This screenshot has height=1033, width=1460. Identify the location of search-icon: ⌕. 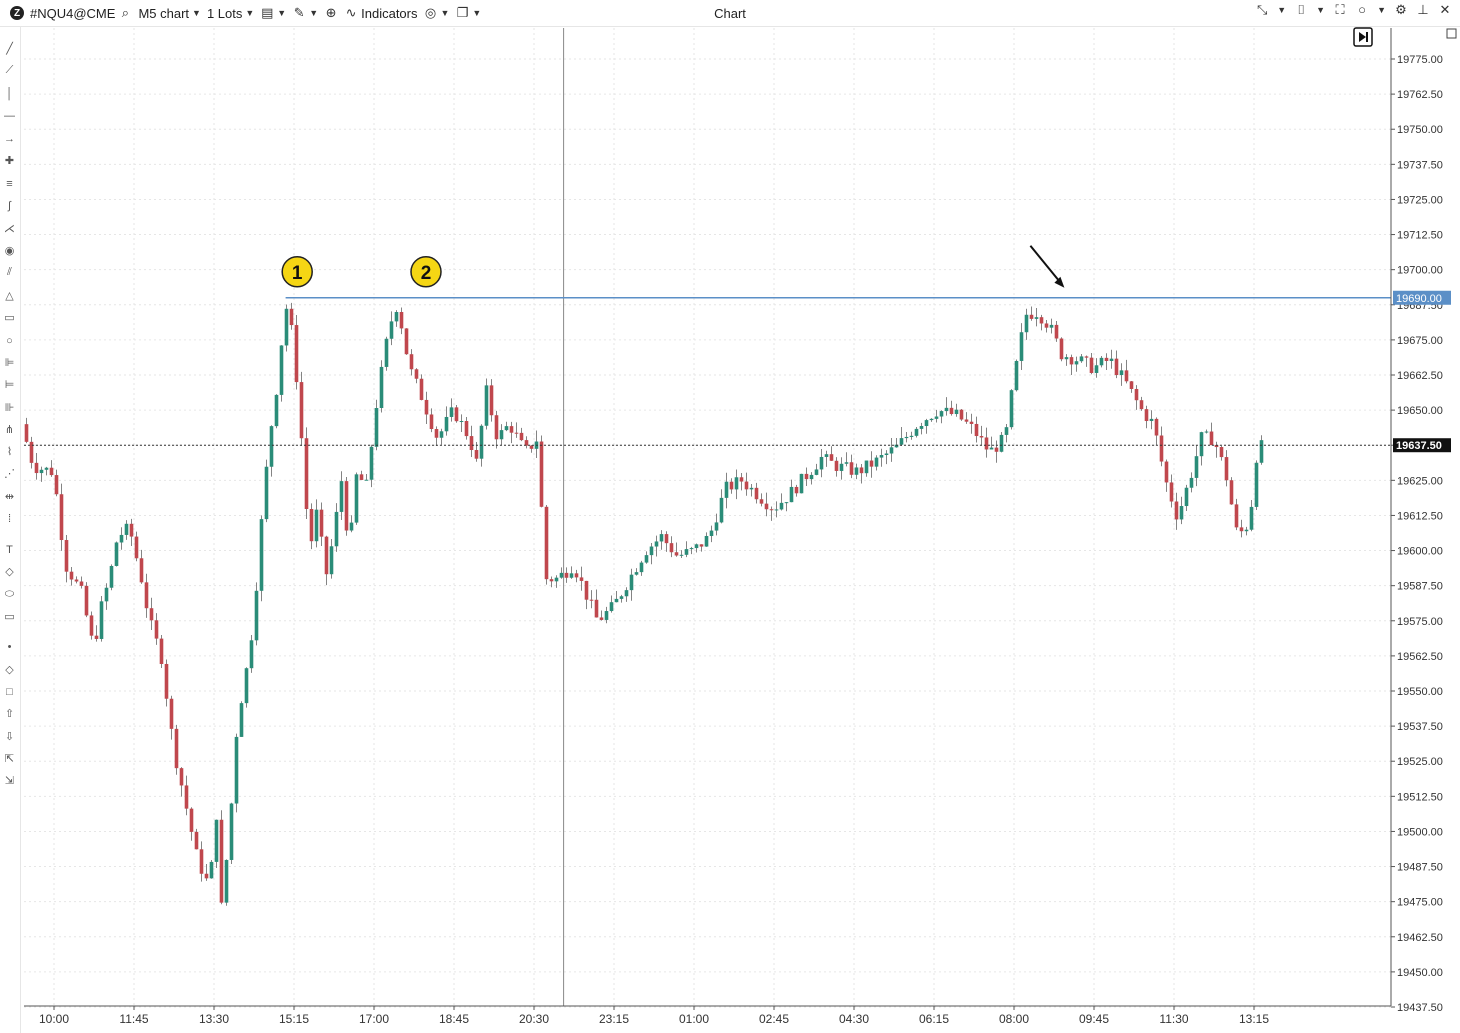
(125, 12).